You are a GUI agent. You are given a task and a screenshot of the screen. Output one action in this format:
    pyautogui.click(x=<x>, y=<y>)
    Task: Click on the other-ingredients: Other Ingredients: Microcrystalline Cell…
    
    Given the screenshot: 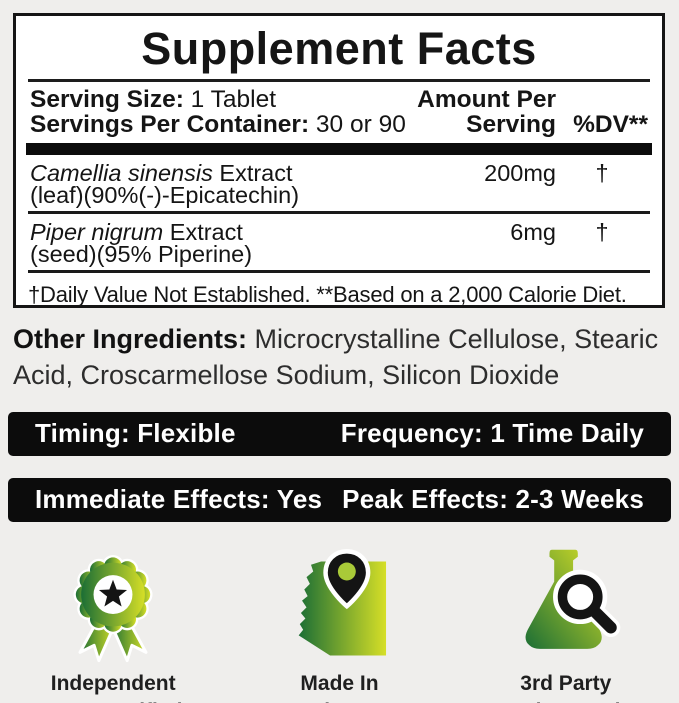 What is the action you would take?
    pyautogui.click(x=339, y=358)
    